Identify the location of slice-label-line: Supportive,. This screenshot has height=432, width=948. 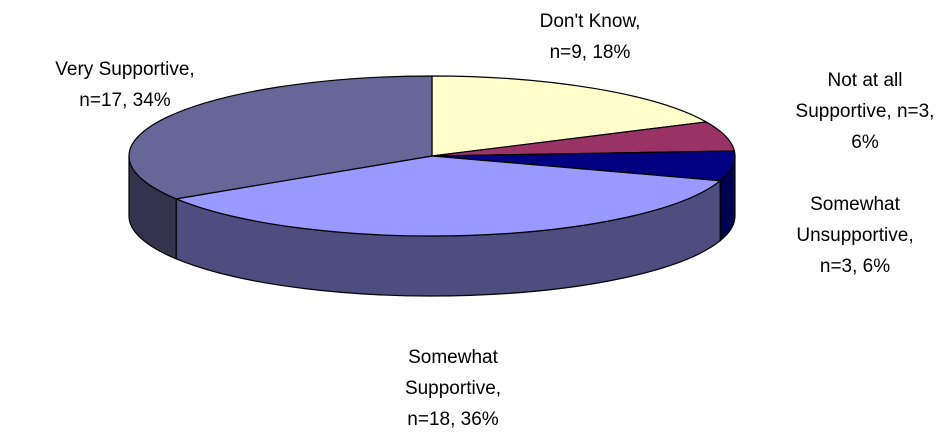
(453, 388).